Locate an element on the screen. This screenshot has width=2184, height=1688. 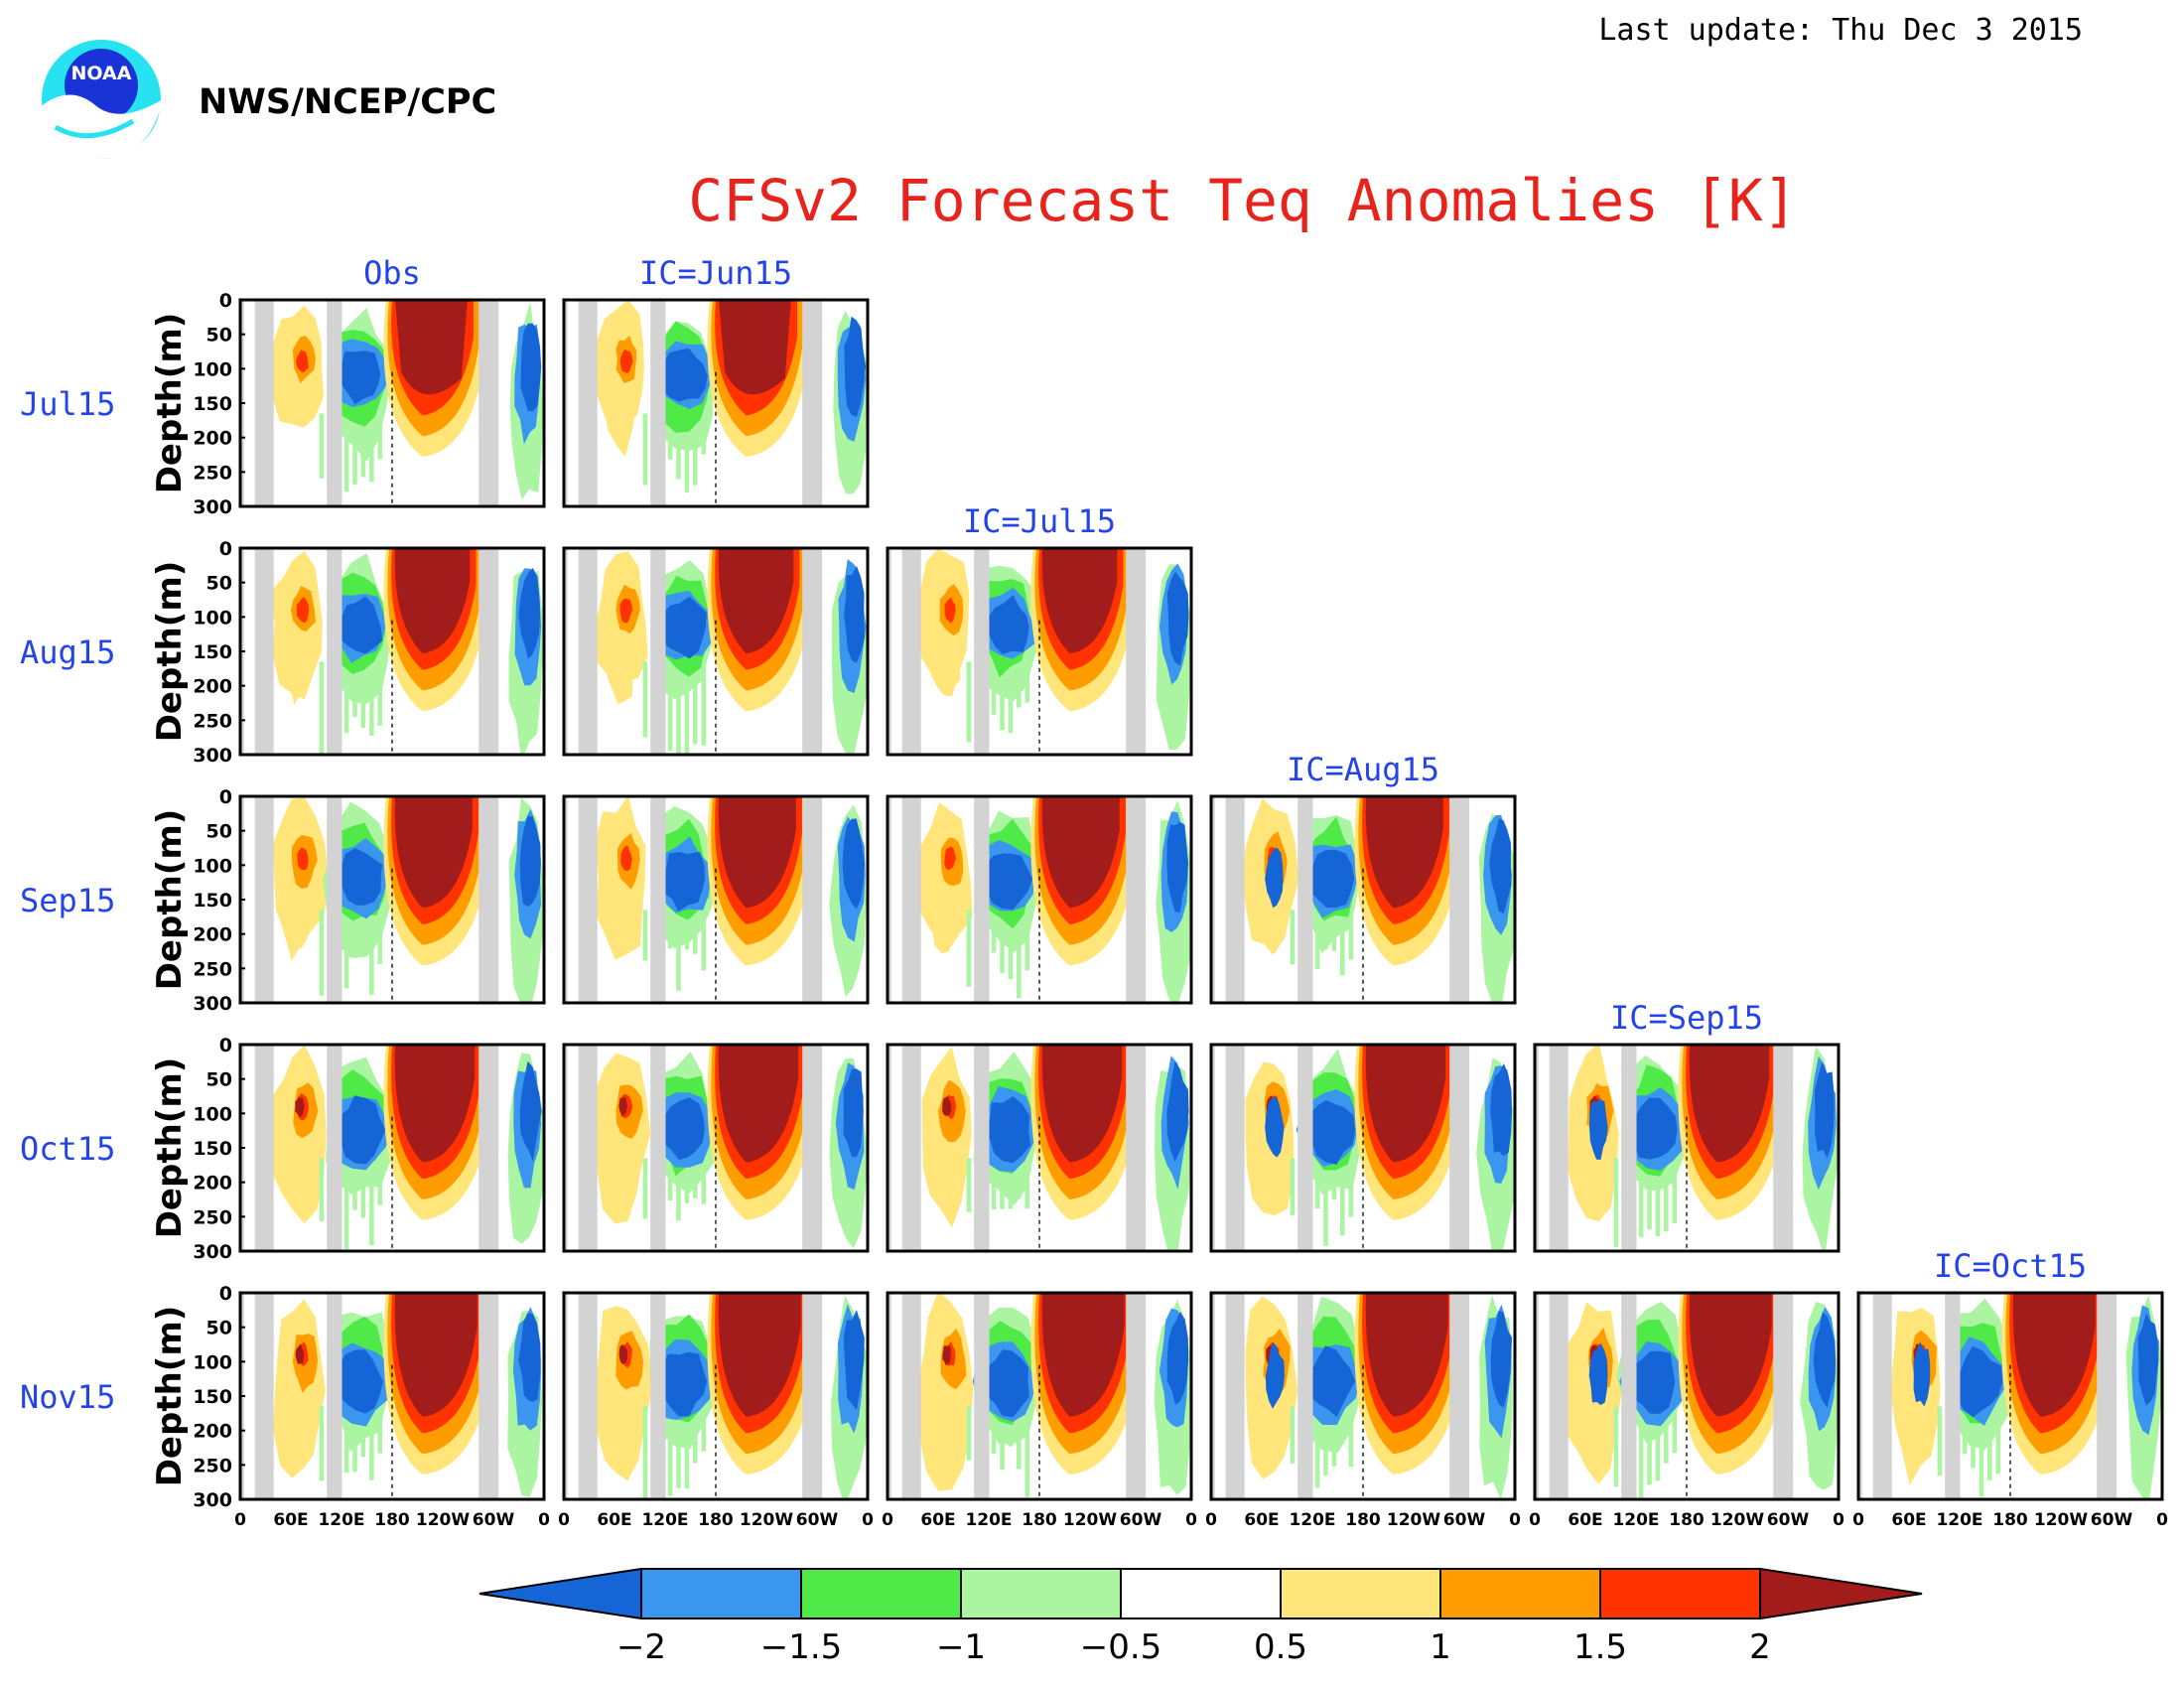
panel-nov15-ic-jul15: 0 60E 120E 180 120W 60W 0 is located at coordinates (1039, 1410).